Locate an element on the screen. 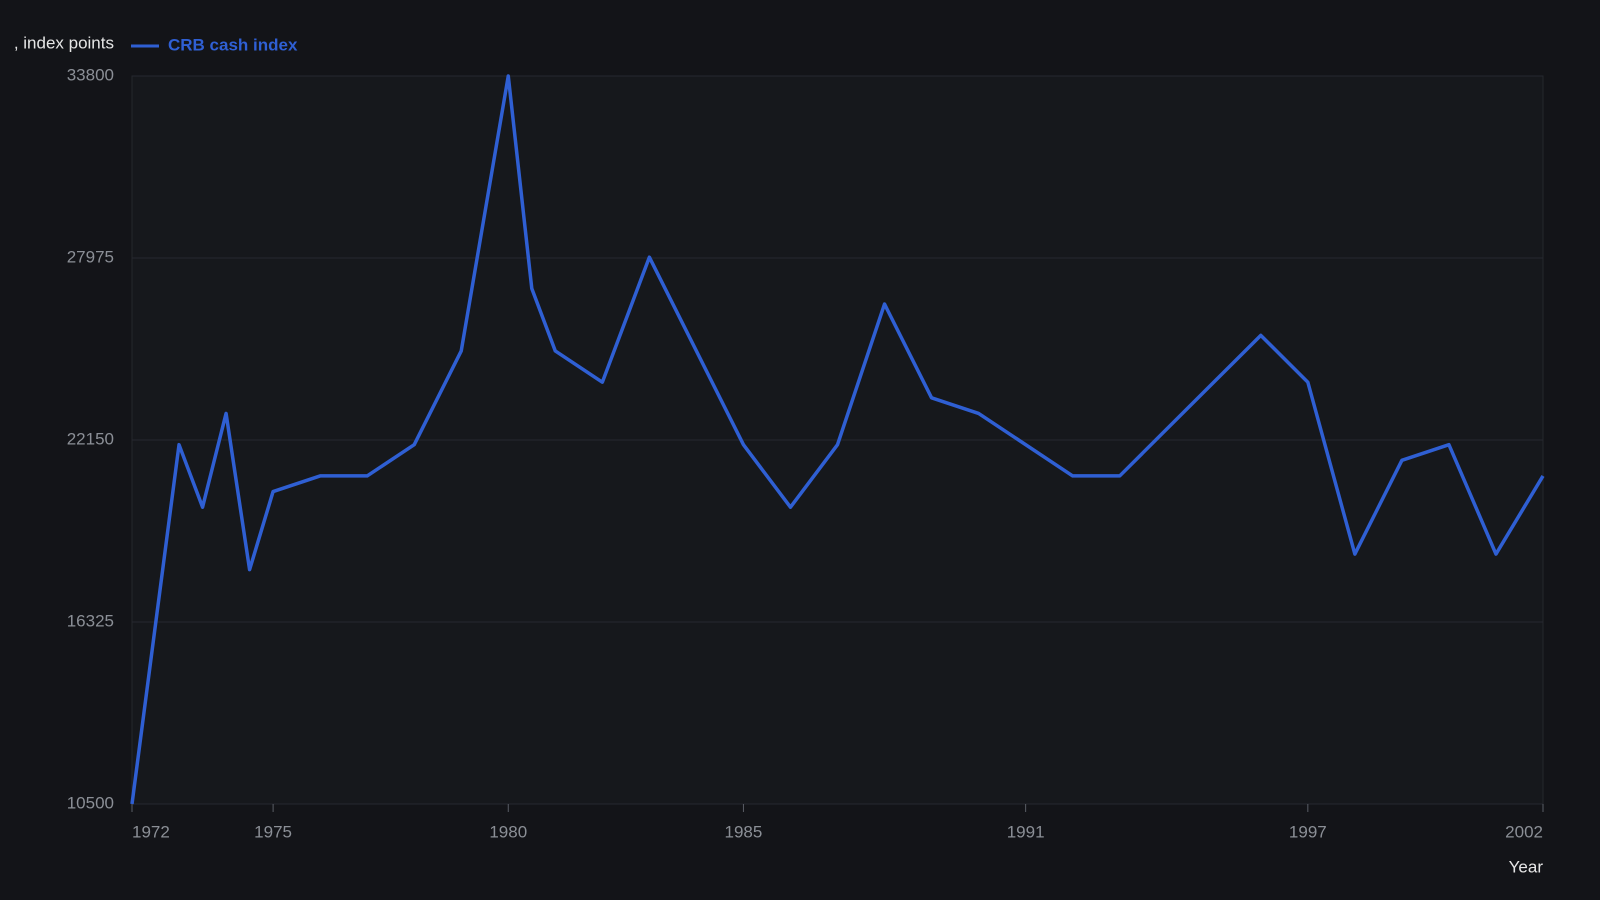 This screenshot has height=900, width=1600. x-tick-label: 1997 is located at coordinates (1308, 831).